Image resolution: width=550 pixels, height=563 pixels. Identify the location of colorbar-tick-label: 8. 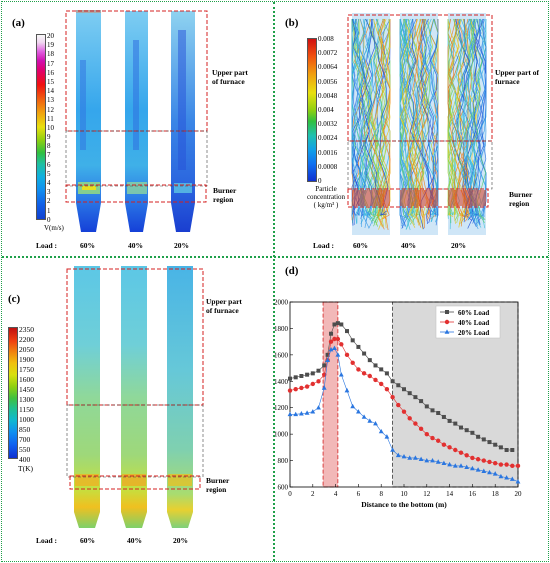
(49, 146).